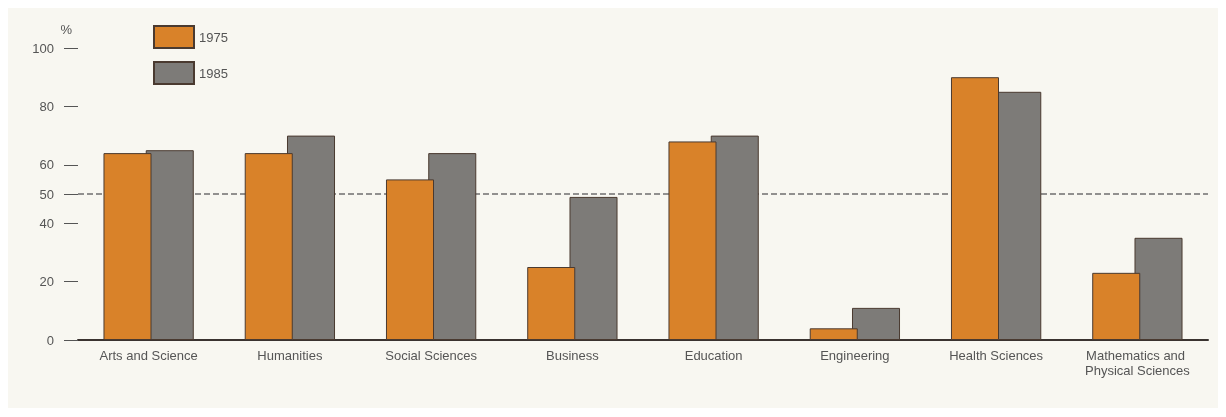  What do you see at coordinates (148, 355) in the screenshot?
I see `x-tick-label: Arts and Science` at bounding box center [148, 355].